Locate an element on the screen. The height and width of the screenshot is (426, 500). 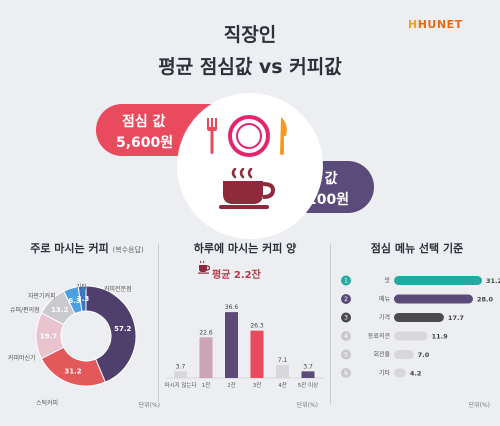
page-title-line2: 평균 점심값 vs 커피값 is located at coordinates (250, 65).